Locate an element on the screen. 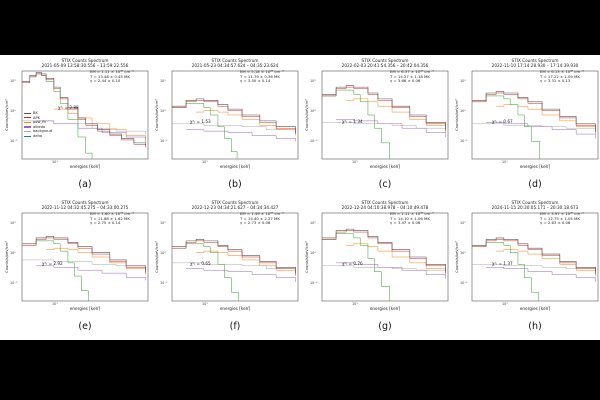  legend-entry: BK is located at coordinates (38, 113).